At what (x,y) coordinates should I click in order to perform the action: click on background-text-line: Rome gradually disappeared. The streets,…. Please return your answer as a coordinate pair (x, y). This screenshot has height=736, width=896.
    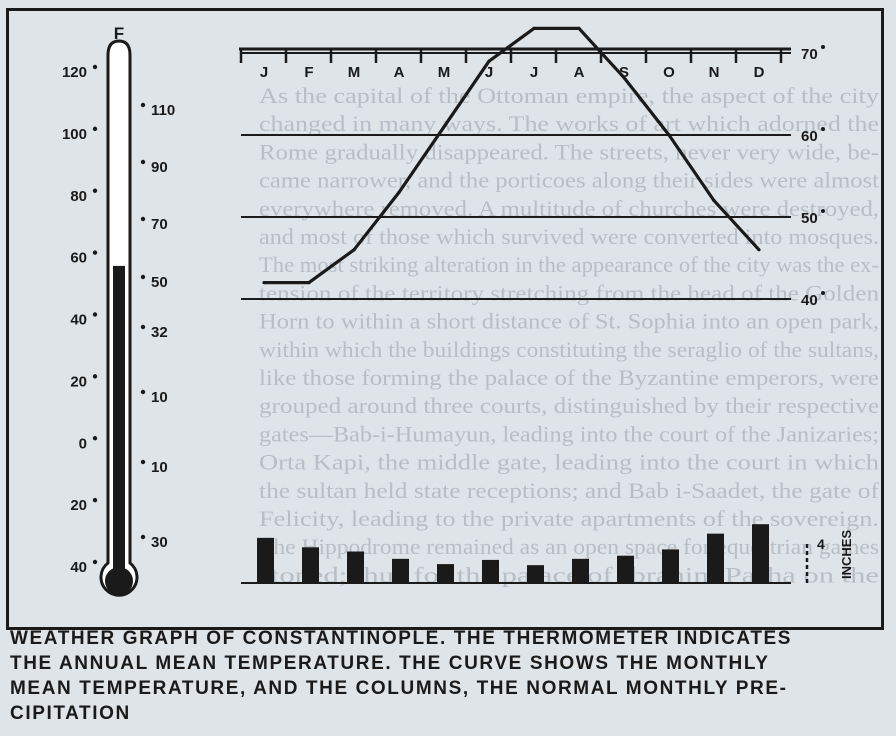
    Looking at the image, I should click on (569, 151).